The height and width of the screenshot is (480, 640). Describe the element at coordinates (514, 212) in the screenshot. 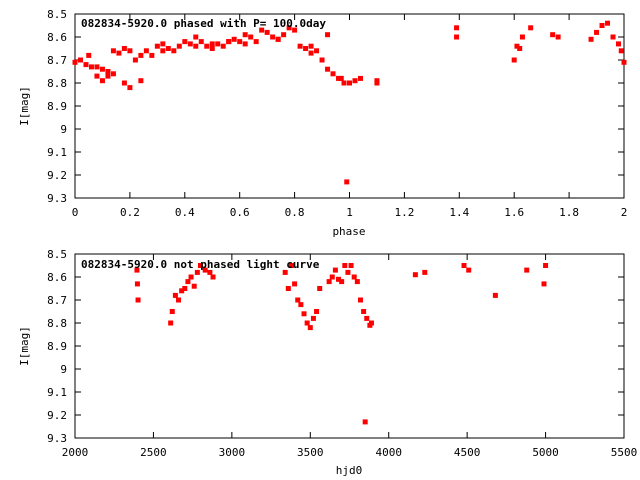

I see `phased-x-tick-label: 1.6` at that location.